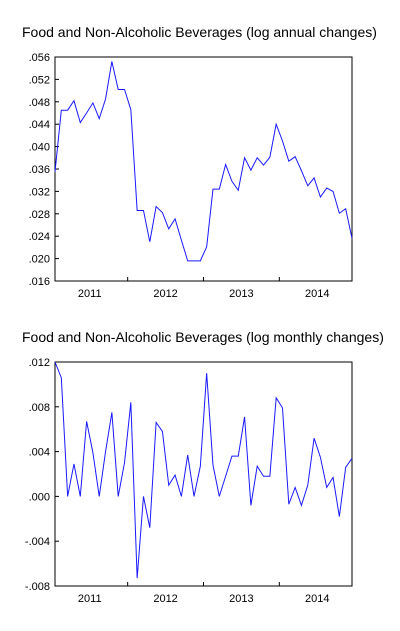 Image resolution: width=400 pixels, height=631 pixels. What do you see at coordinates (165, 294) in the screenshot?
I see `annual-x-tick-label: 2012` at bounding box center [165, 294].